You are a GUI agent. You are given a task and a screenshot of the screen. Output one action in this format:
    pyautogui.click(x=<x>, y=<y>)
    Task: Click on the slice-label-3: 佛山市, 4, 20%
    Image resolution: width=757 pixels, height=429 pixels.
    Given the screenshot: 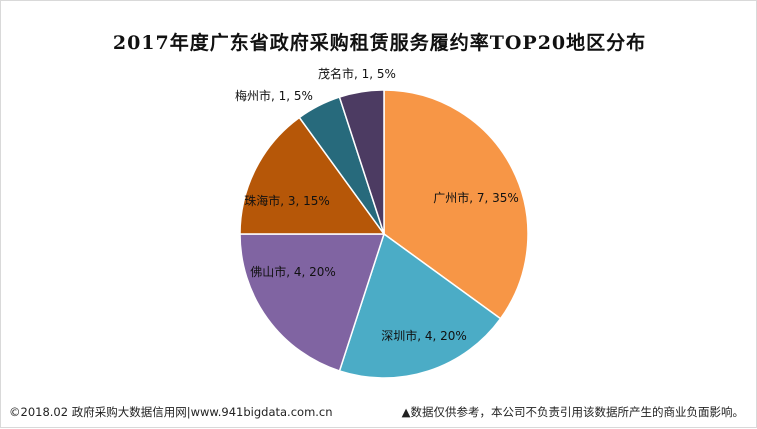 What is the action you would take?
    pyautogui.click(x=293, y=271)
    